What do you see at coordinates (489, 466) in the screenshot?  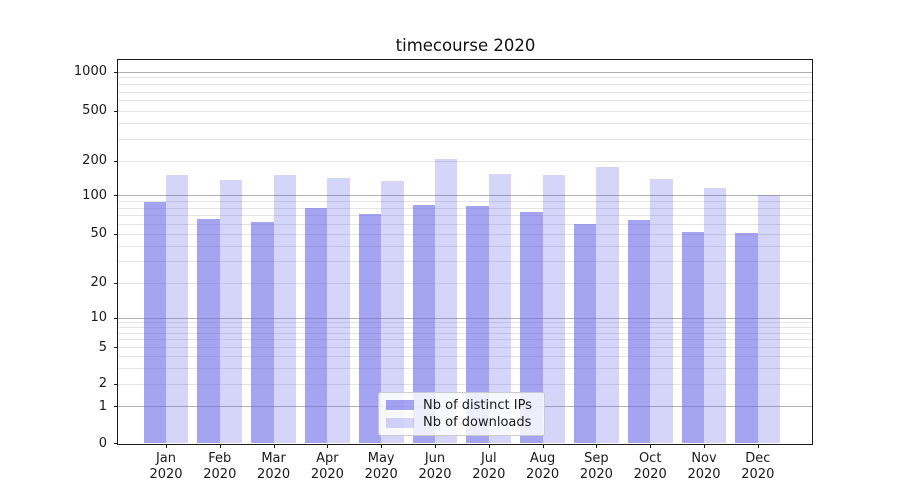 I see `x-tick-label: Jul 2020` at bounding box center [489, 466].